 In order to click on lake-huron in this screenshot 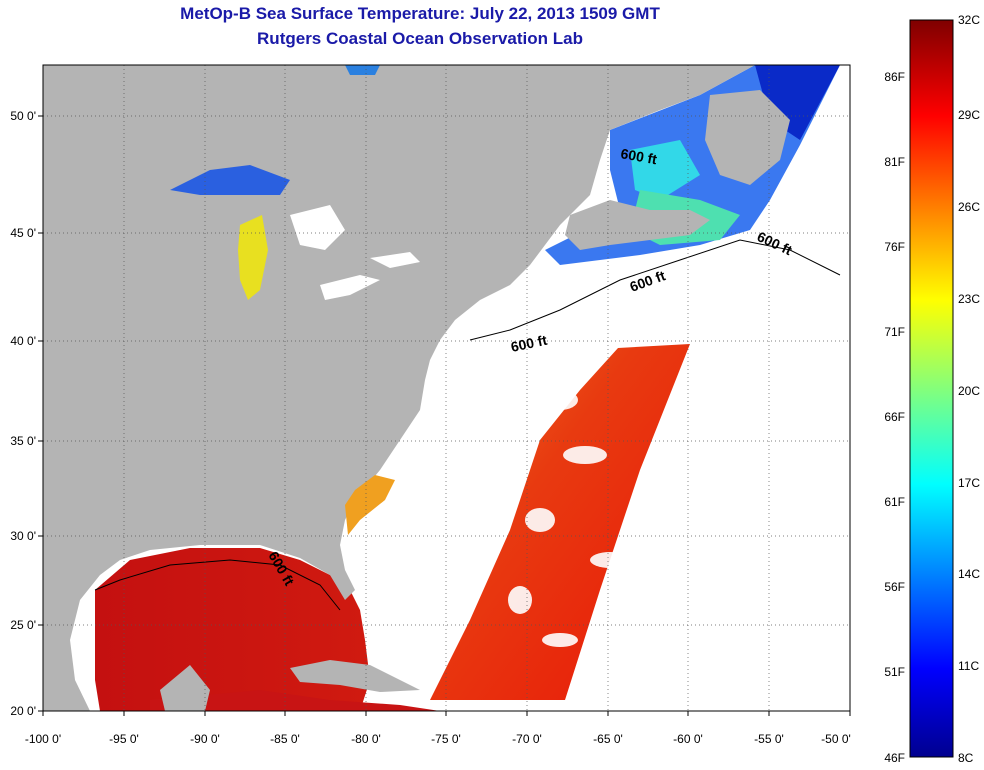, I will do `click(317, 227)`.